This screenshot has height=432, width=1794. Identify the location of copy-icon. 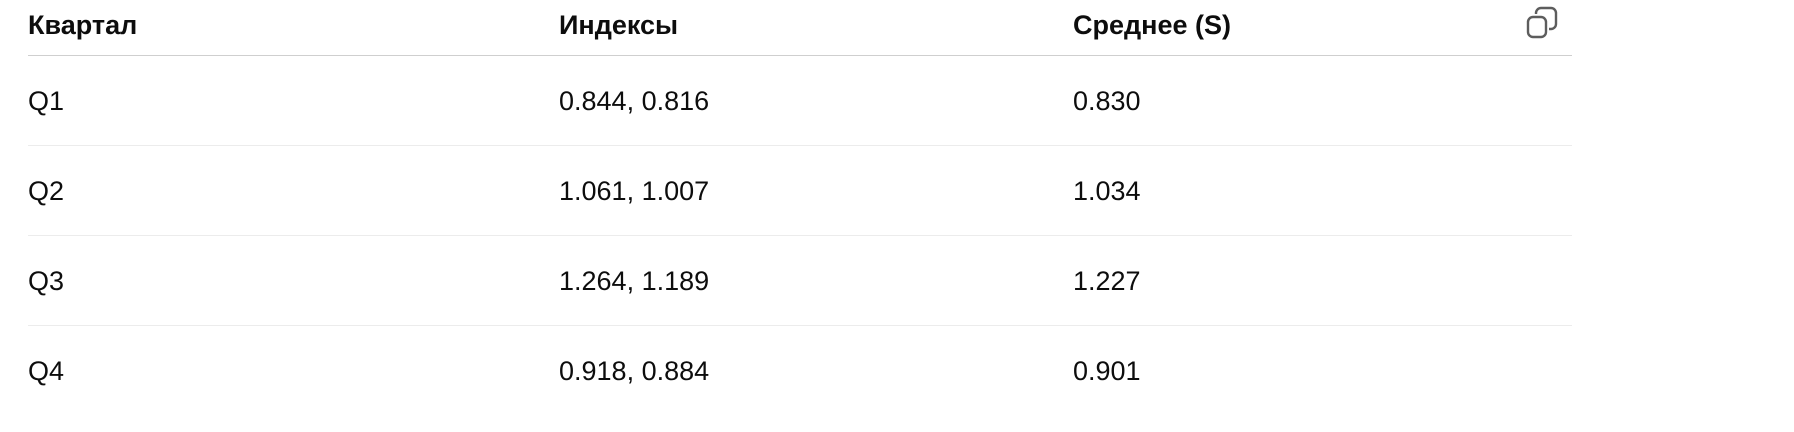
(1542, 22).